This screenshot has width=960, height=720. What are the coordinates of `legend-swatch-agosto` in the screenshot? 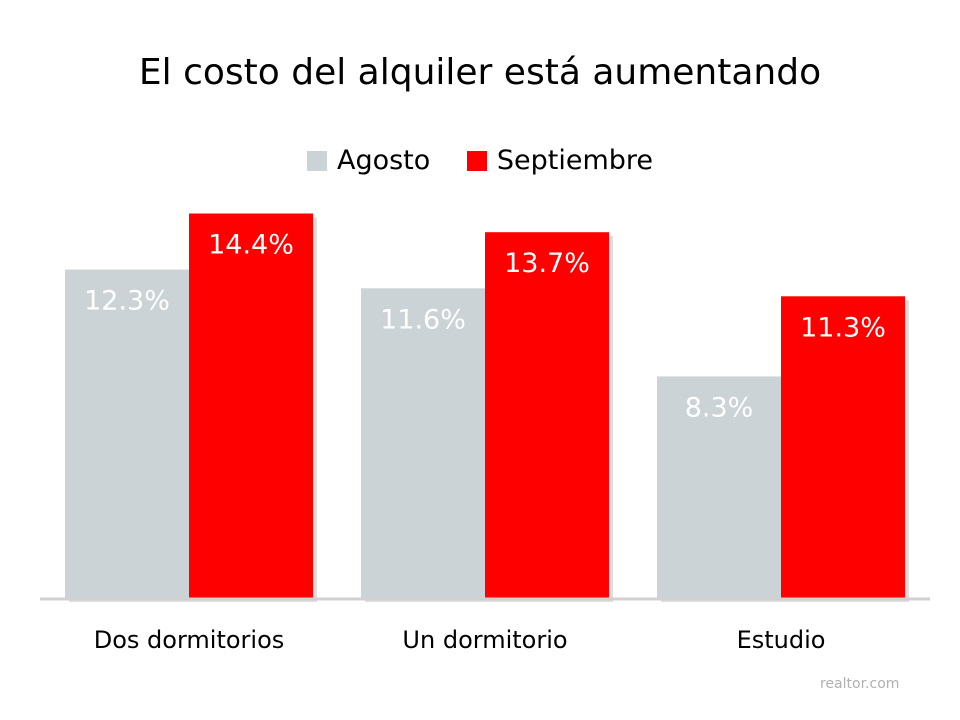 It's located at (316, 160).